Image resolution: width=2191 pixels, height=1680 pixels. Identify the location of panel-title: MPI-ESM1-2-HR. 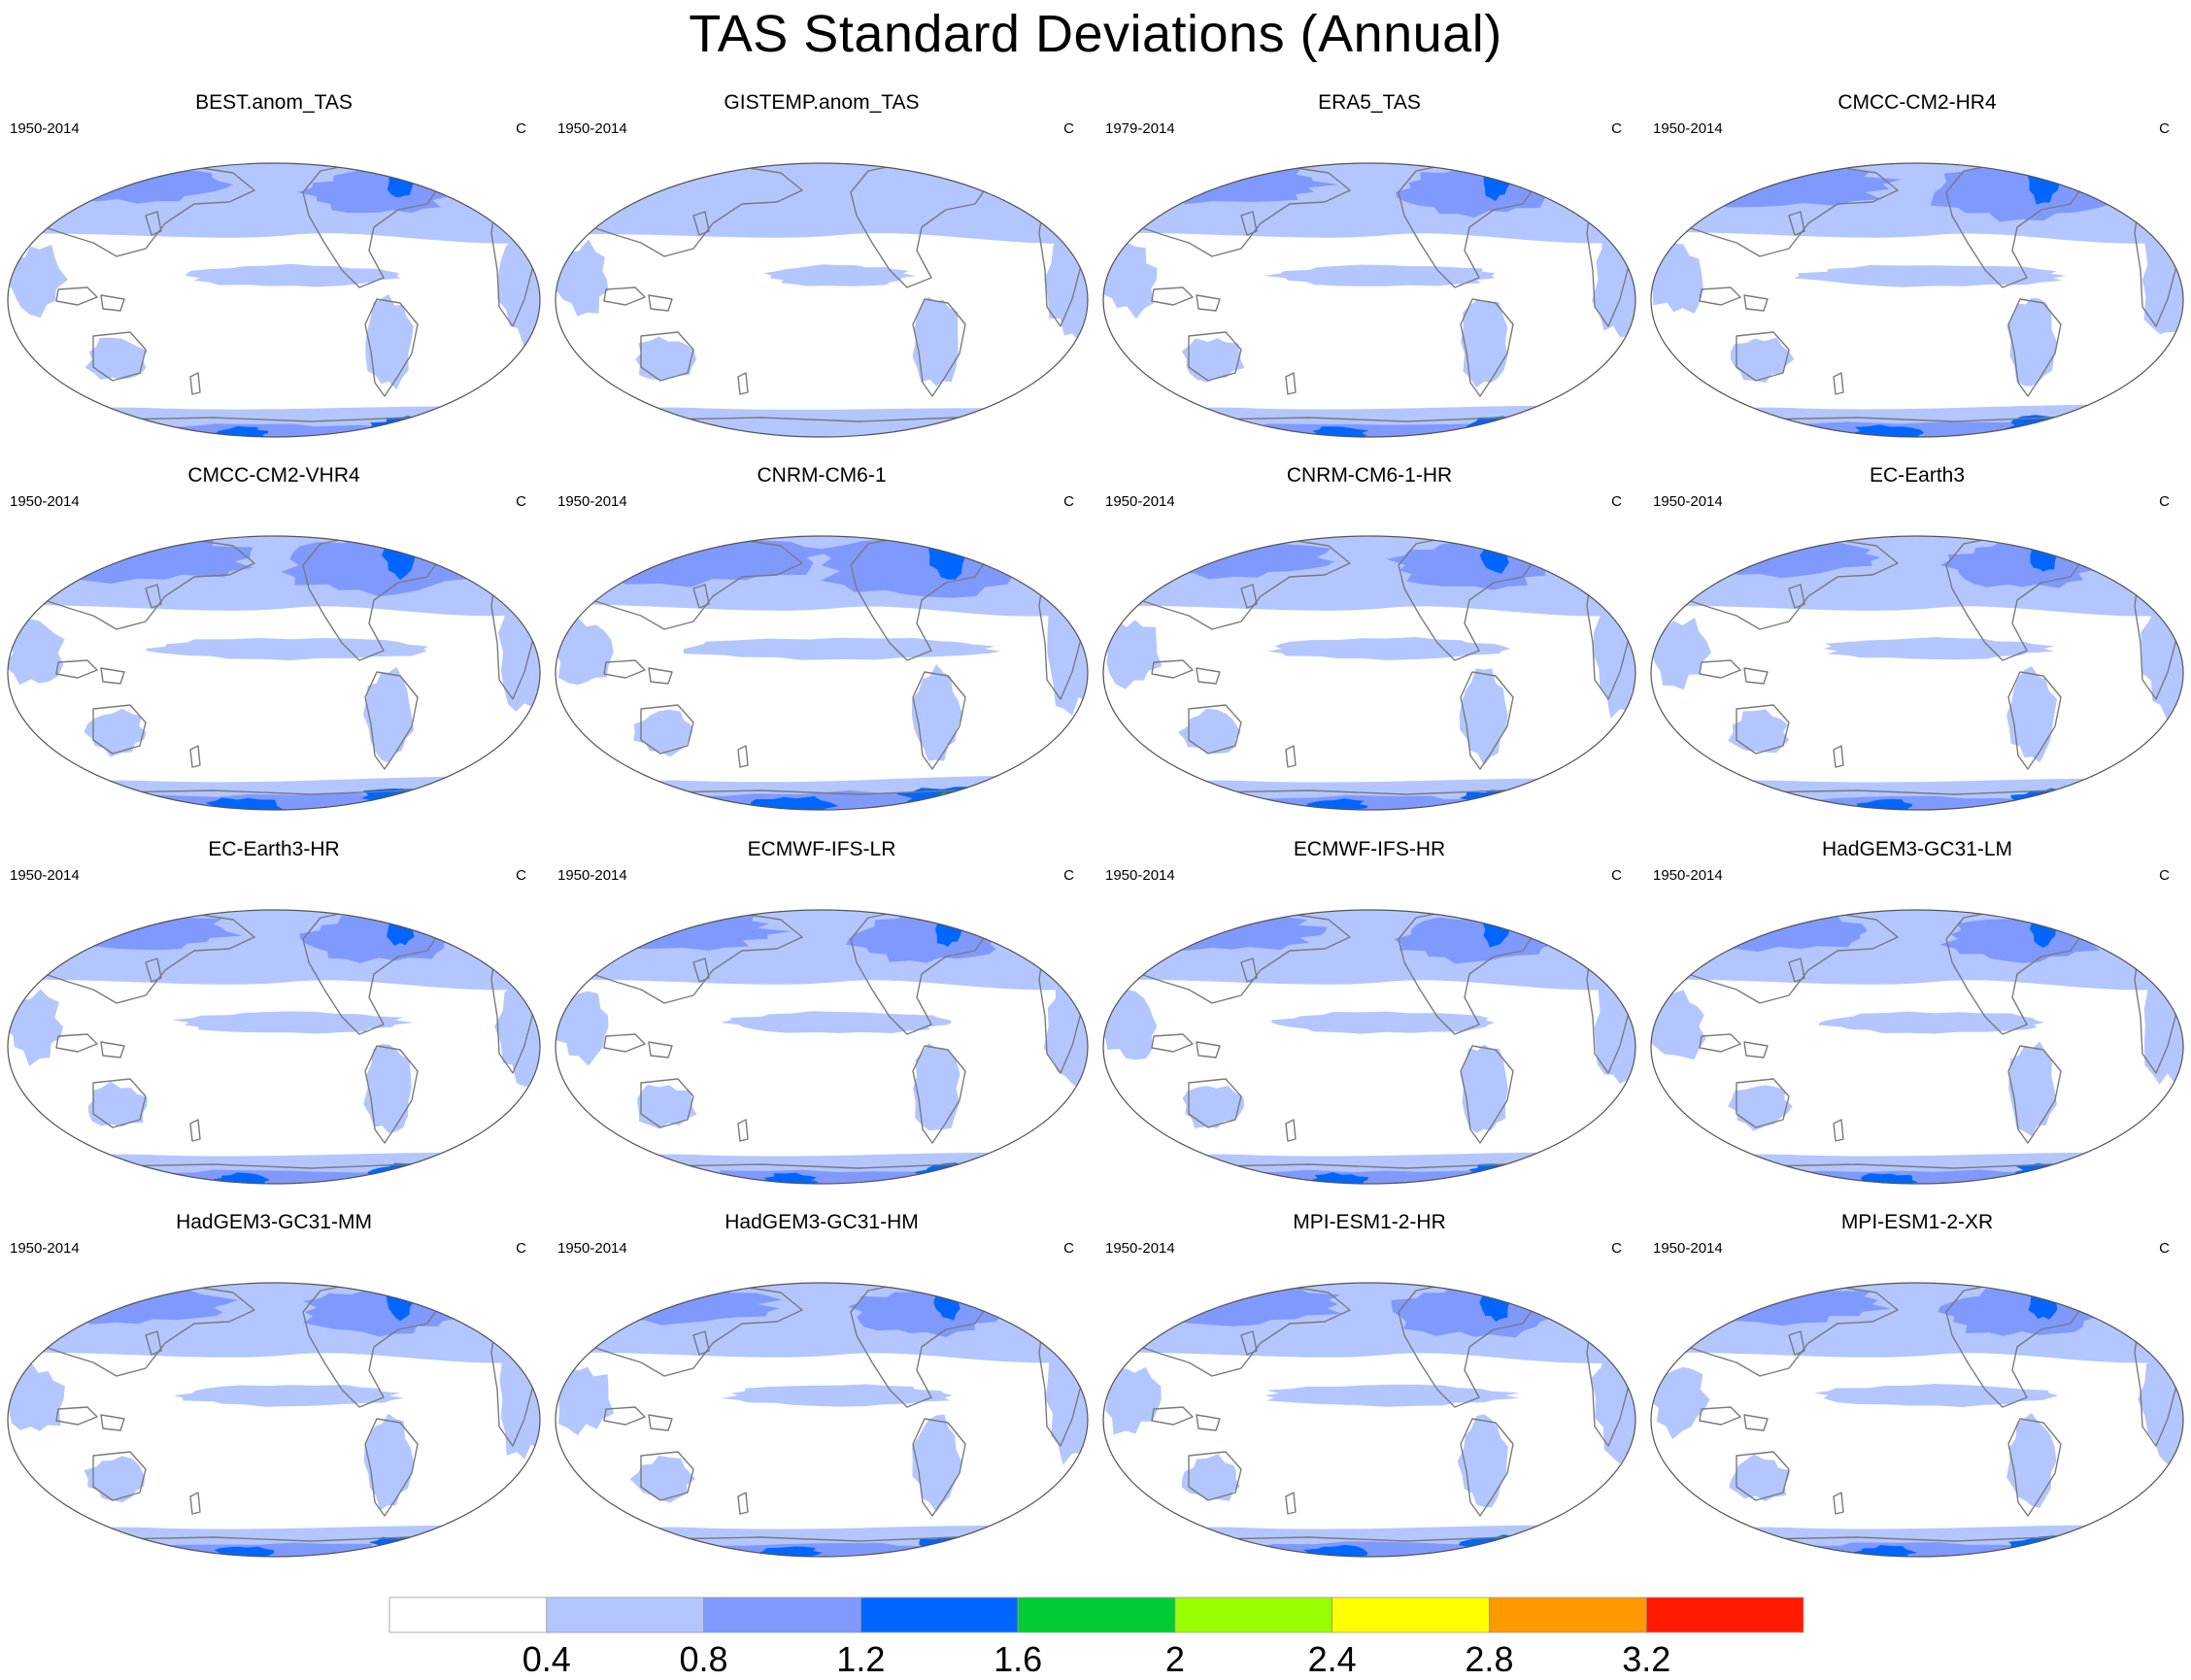
(1370, 1222).